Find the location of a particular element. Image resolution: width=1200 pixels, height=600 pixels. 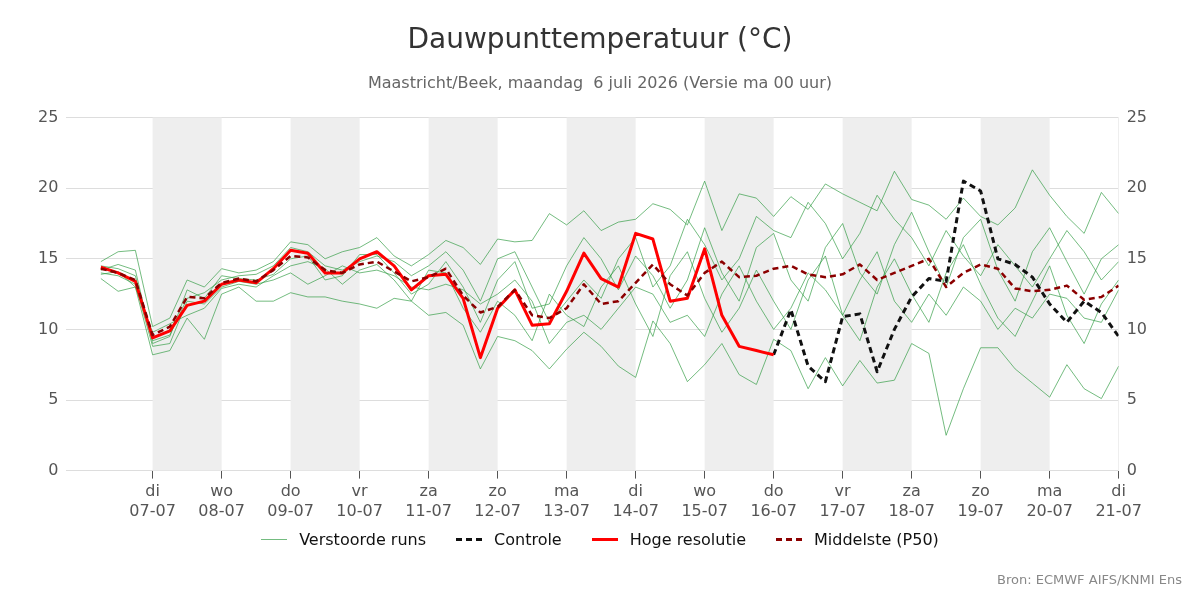

y-tick-label: 25 is located at coordinates (48, 116).